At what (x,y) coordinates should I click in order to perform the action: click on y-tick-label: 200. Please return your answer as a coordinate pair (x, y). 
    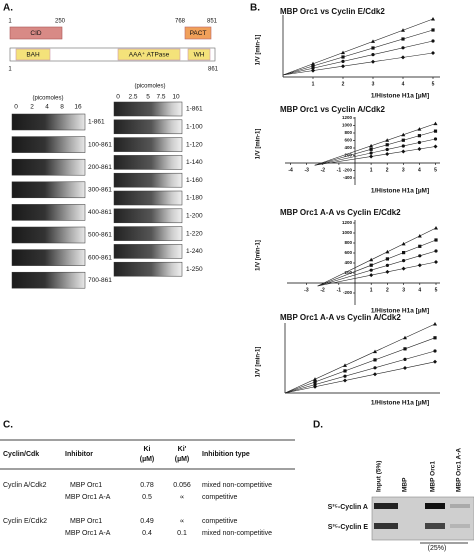
    Looking at the image, I should click on (348, 272).